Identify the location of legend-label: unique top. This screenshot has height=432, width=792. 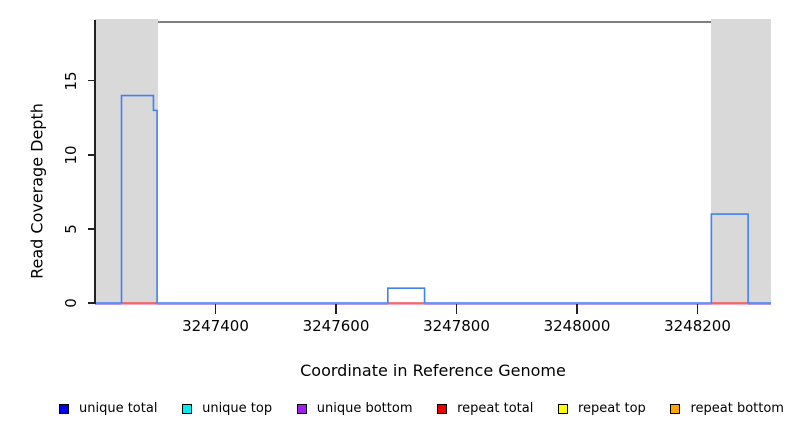
(237, 408).